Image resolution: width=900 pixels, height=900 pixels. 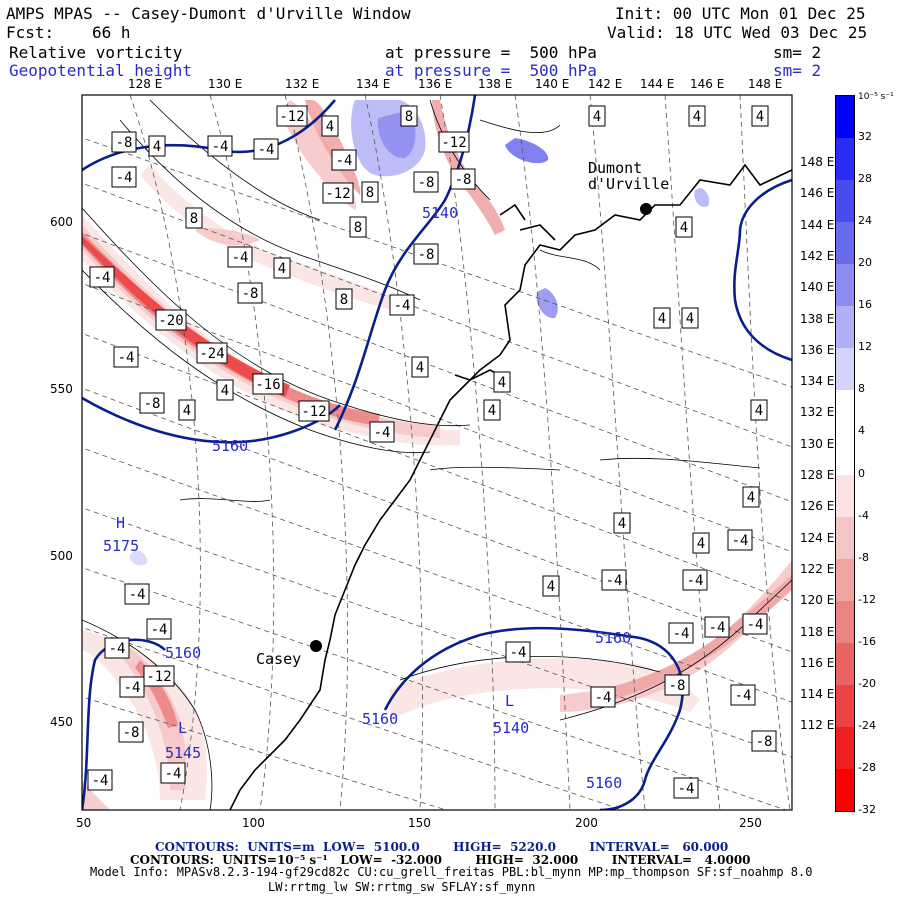 What do you see at coordinates (646, 209) in the screenshot?
I see `dumont-durville-station-marker` at bounding box center [646, 209].